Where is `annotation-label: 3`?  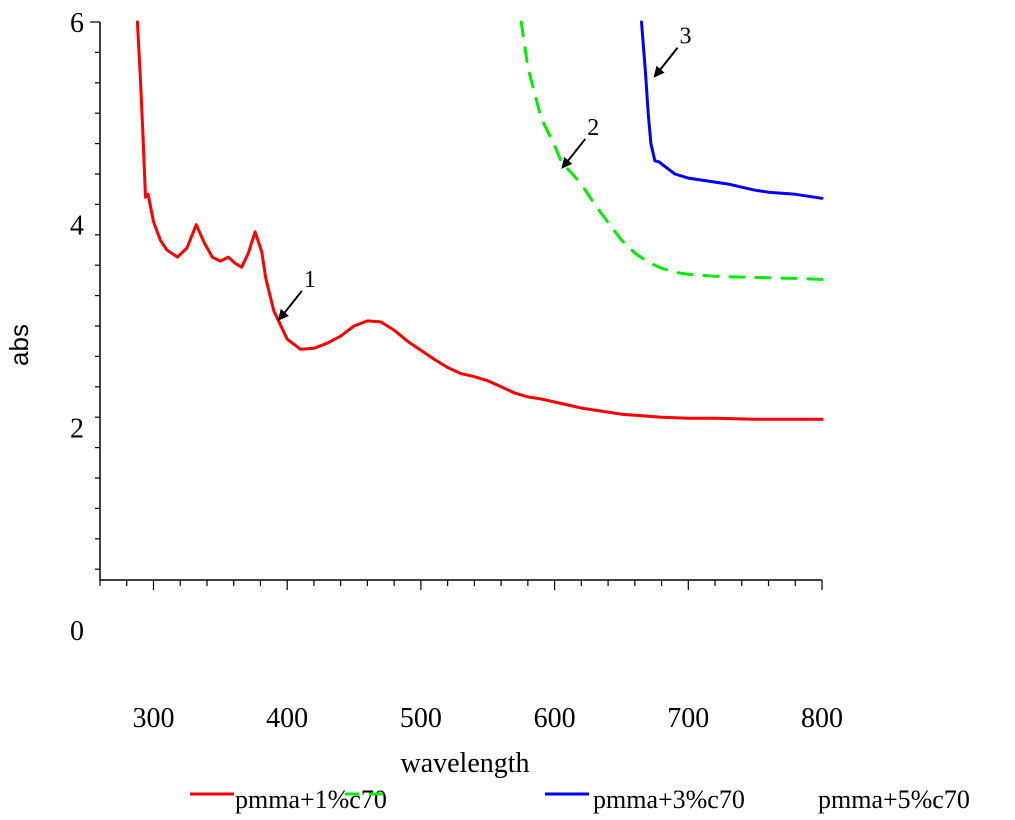 annotation-label: 3 is located at coordinates (686, 37).